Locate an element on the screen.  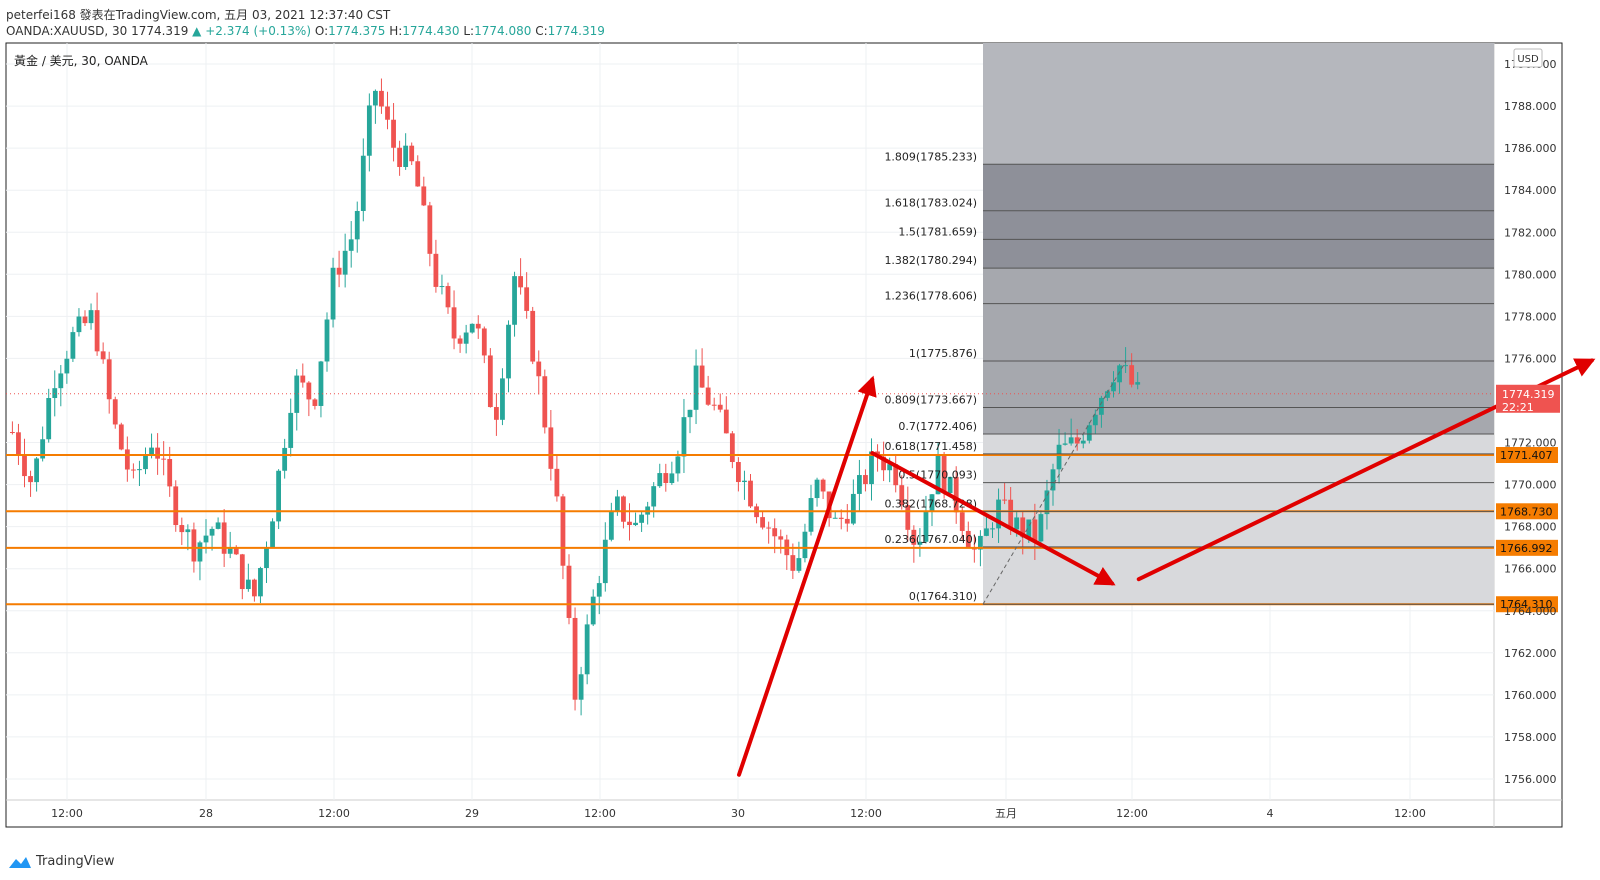
price-tick-label: 1762.000 is located at coordinates (1530, 653).